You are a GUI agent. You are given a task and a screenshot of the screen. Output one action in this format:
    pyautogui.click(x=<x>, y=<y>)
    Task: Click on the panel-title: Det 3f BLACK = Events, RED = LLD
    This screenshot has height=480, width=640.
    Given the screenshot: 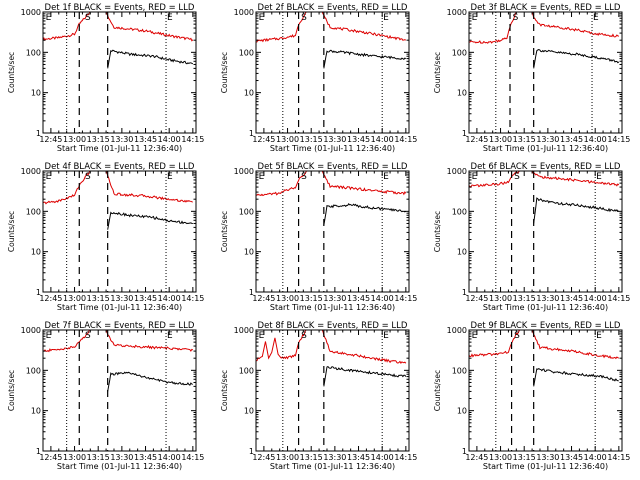 What is the action you would take?
    pyautogui.click(x=546, y=8)
    